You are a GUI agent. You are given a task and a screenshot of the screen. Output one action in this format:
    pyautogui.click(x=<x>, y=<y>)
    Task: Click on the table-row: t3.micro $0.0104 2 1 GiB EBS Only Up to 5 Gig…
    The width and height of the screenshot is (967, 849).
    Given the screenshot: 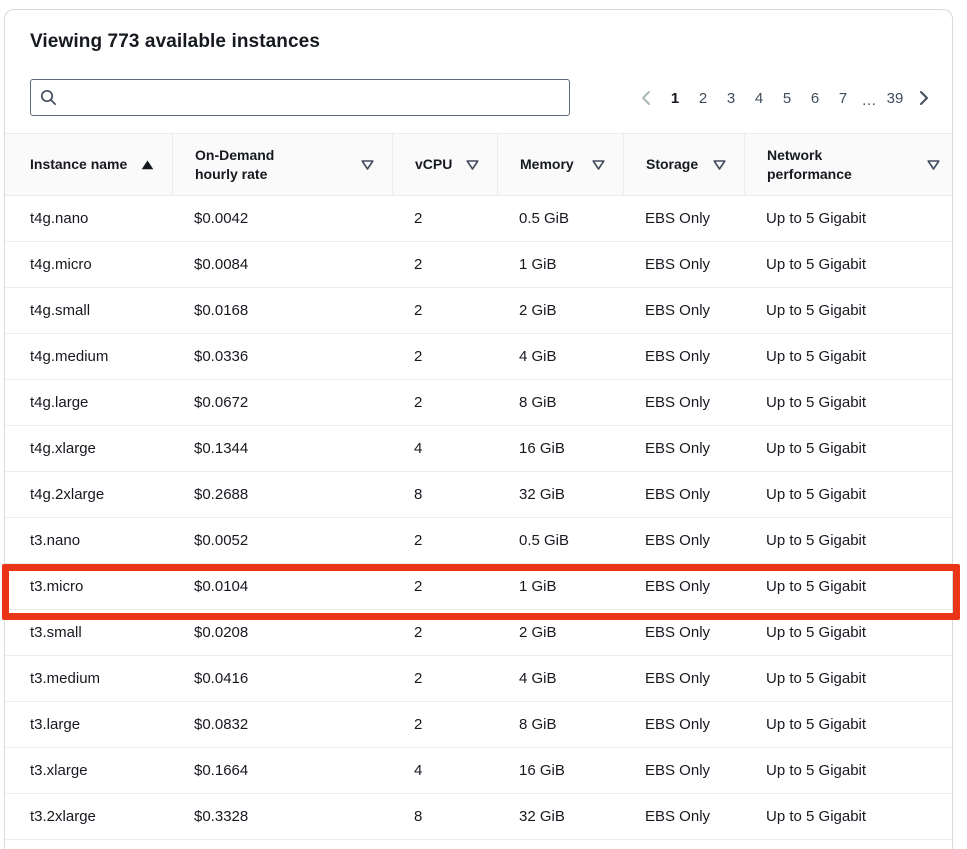 What is the action you would take?
    pyautogui.click(x=478, y=587)
    